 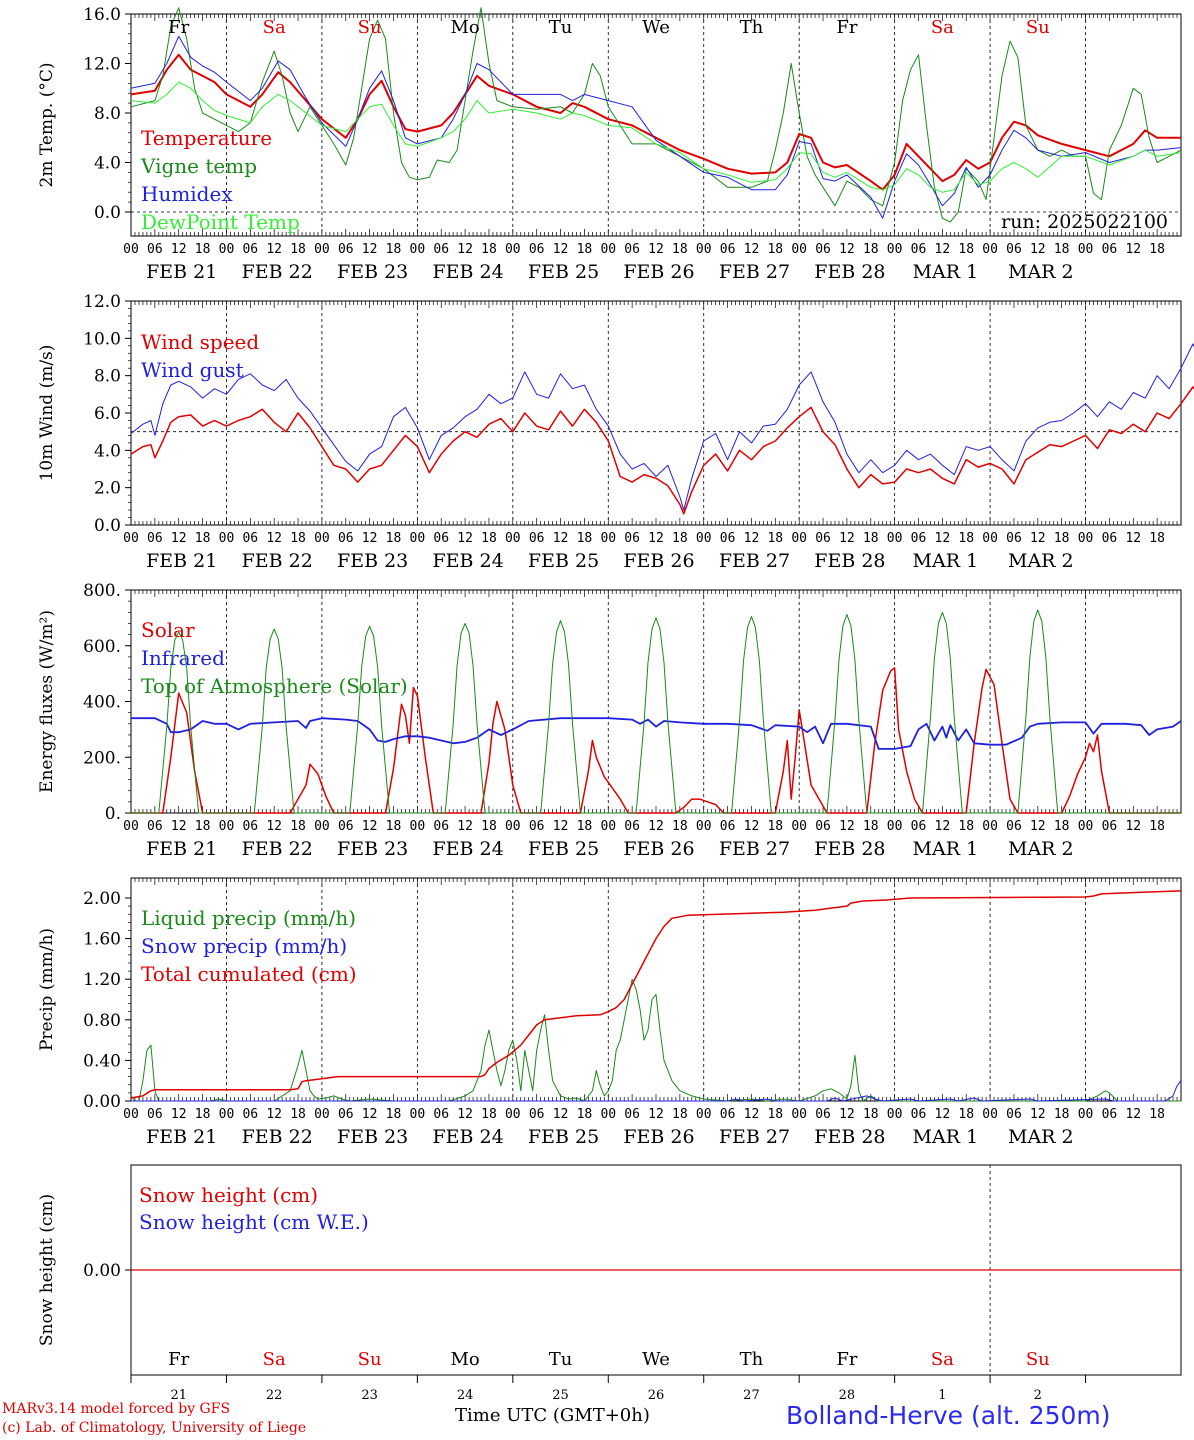 I want to click on day-number: 2, so click(x=1038, y=1395).